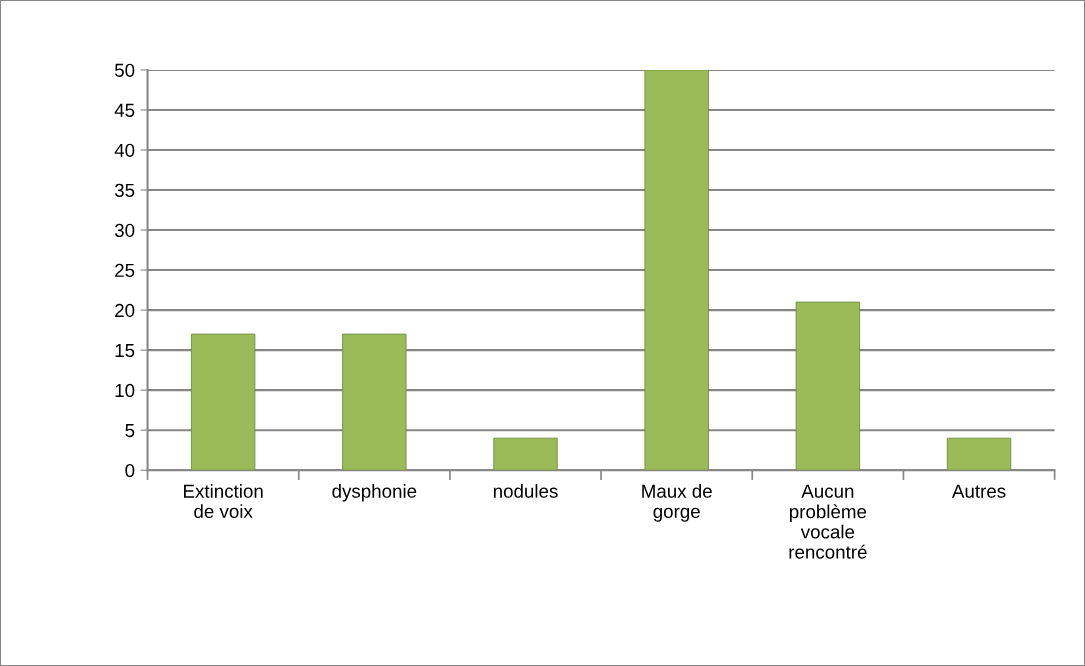  Describe the element at coordinates (124, 230) in the screenshot. I see `y-tick-label: 30` at that location.